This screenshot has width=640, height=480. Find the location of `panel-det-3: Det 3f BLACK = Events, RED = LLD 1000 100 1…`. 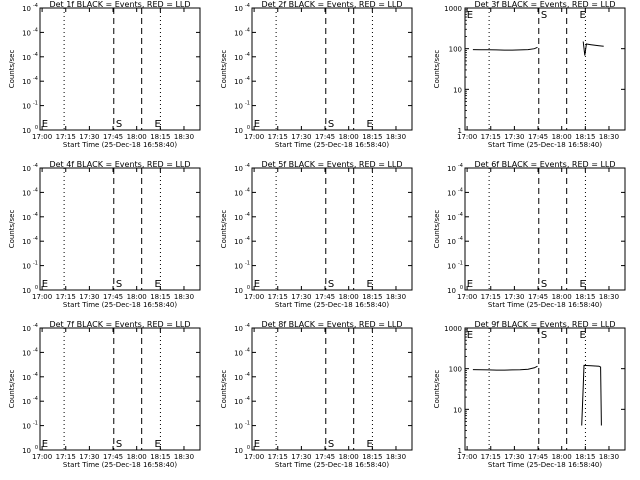

panel-det-3: Det 3f BLACK = Events, RED = LLD 1000 100 1… is located at coordinates (529, 74).